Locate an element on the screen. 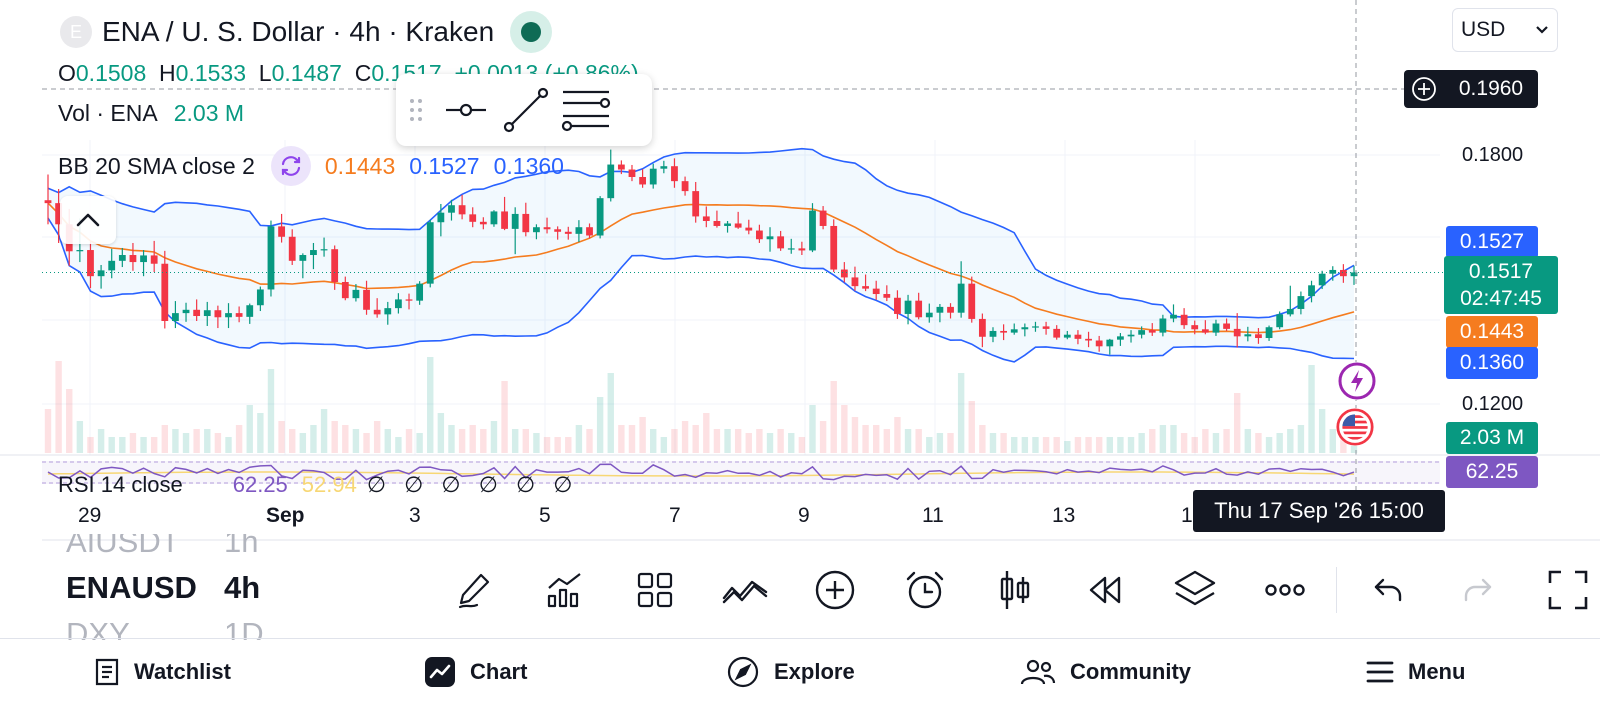 The image size is (1600, 720). fullscreen-icon is located at coordinates (1561, 590).